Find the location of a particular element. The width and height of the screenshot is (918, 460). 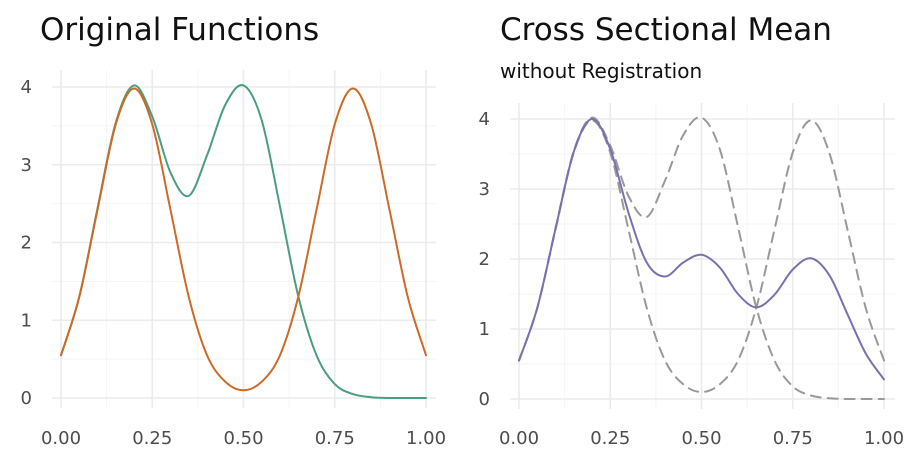

right-y-tick-label: 3 is located at coordinates (484, 189).